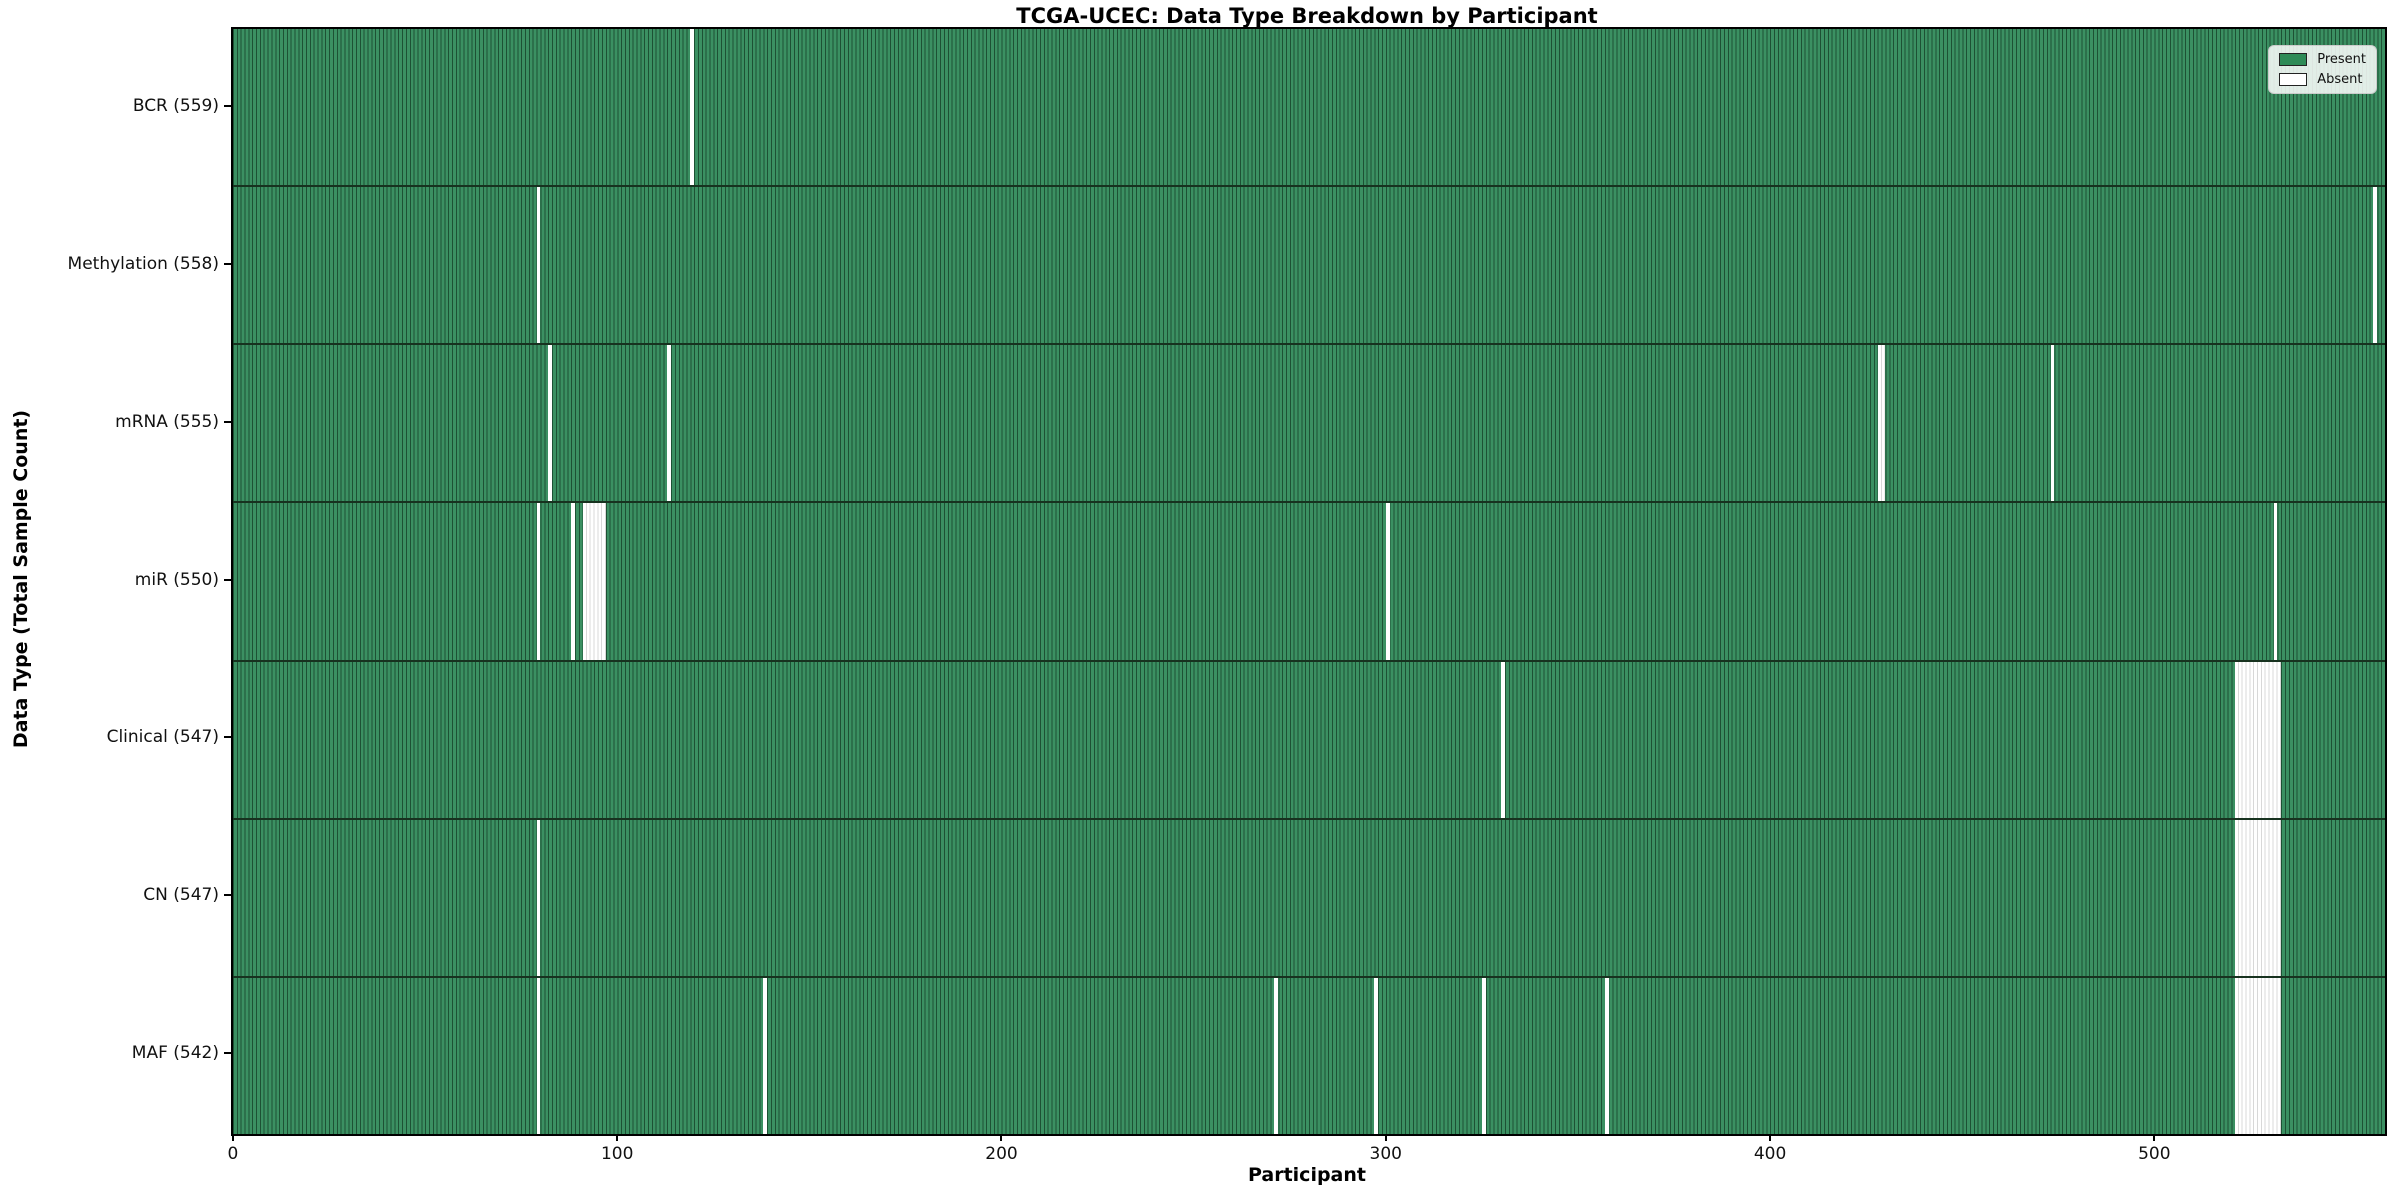 The width and height of the screenshot is (2400, 1200). What do you see at coordinates (1385, 1154) in the screenshot?
I see `x-tick-label: 300` at bounding box center [1385, 1154].